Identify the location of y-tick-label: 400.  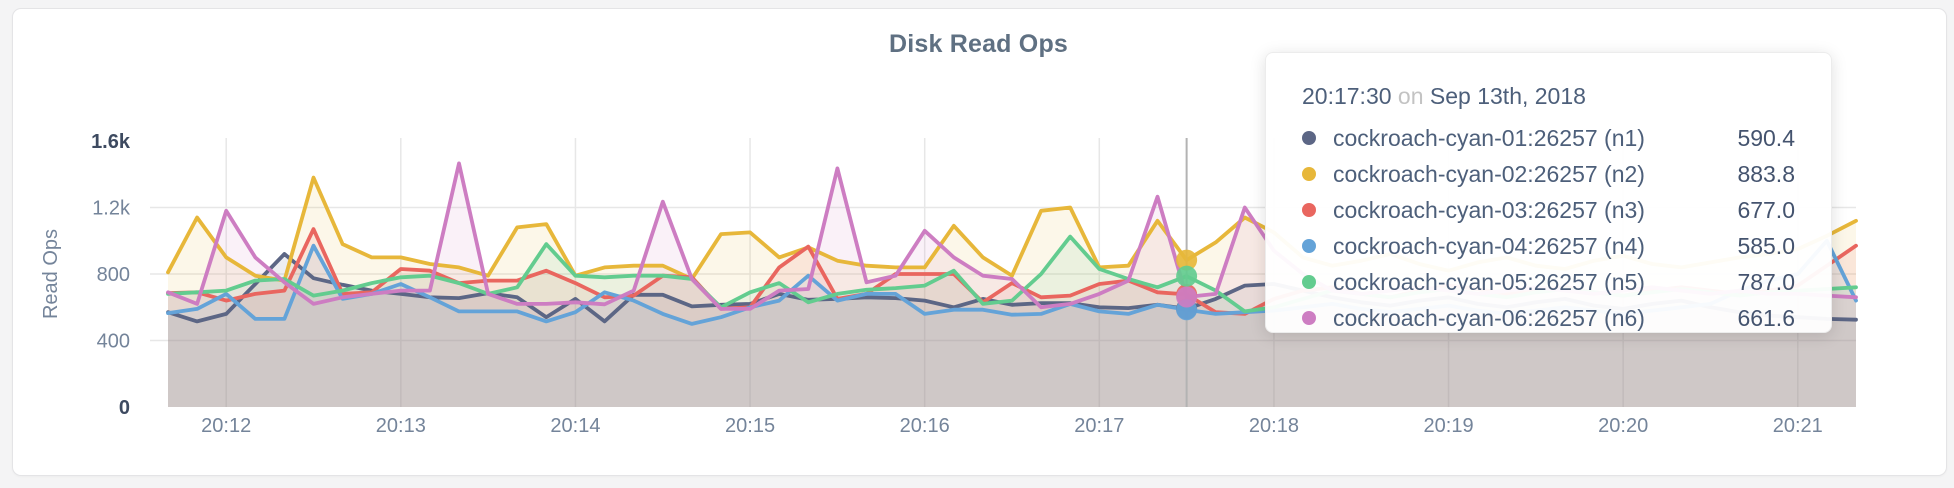
(113, 342).